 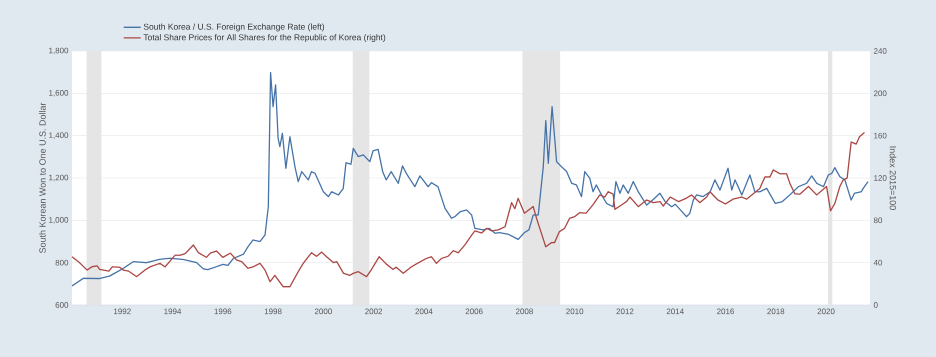 I want to click on legend-label: South Korea / U.S. Foreign Exchange Rate (left), so click(x=234, y=27).